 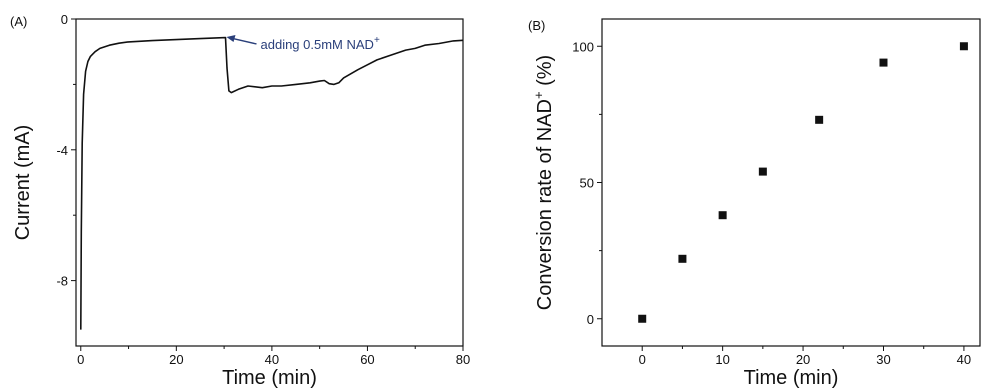 What do you see at coordinates (583, 46) in the screenshot?
I see `y-tick-label: 100` at bounding box center [583, 46].